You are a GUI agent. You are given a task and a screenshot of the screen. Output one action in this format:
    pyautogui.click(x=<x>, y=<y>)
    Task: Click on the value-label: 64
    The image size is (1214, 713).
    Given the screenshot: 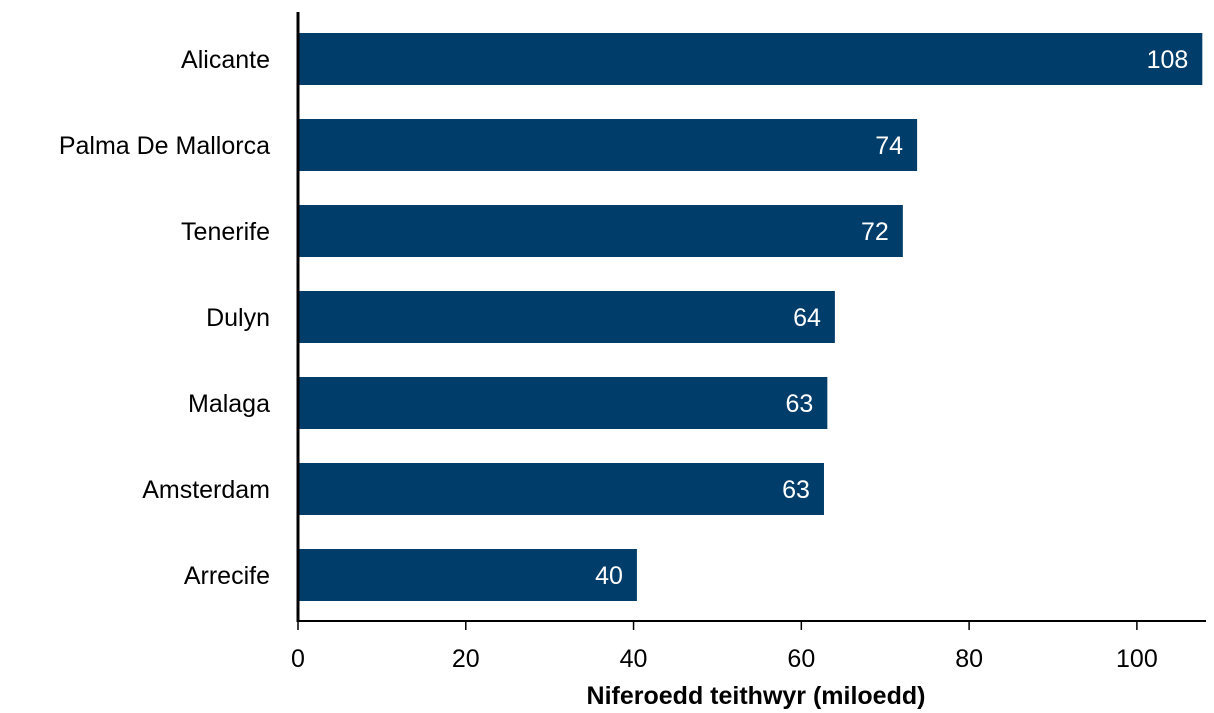 What is the action you would take?
    pyautogui.click(x=807, y=318)
    